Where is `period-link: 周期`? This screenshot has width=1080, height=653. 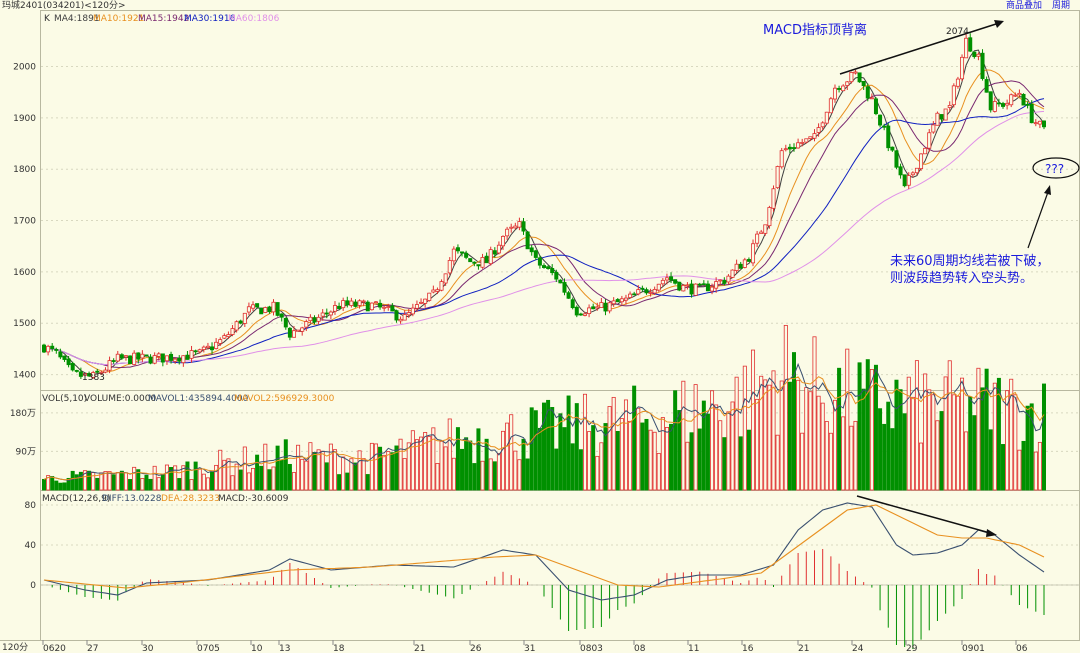 period-link: 周期 is located at coordinates (1061, 5).